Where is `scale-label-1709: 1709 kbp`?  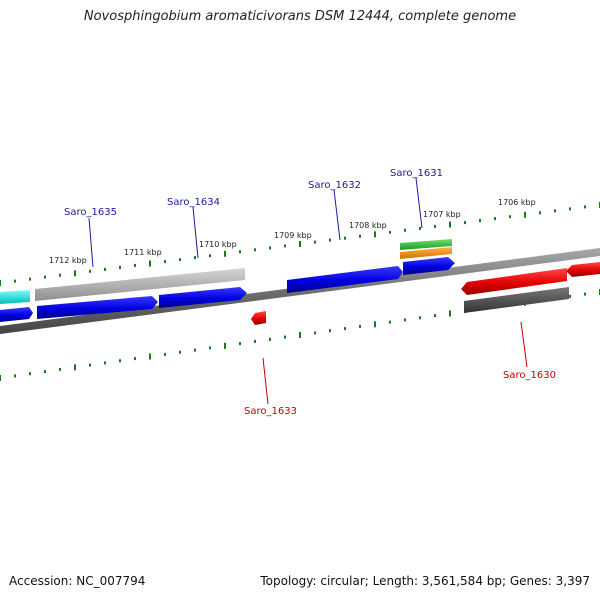
scale-label-1709: 1709 kbp is located at coordinates (293, 235).